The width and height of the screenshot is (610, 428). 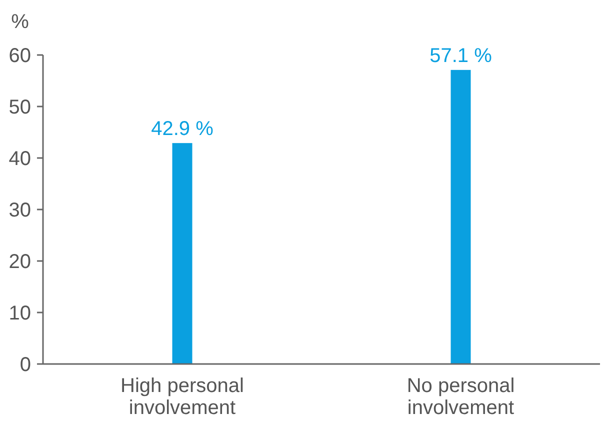 What do you see at coordinates (20, 22) in the screenshot?
I see `y-axis-title: %` at bounding box center [20, 22].